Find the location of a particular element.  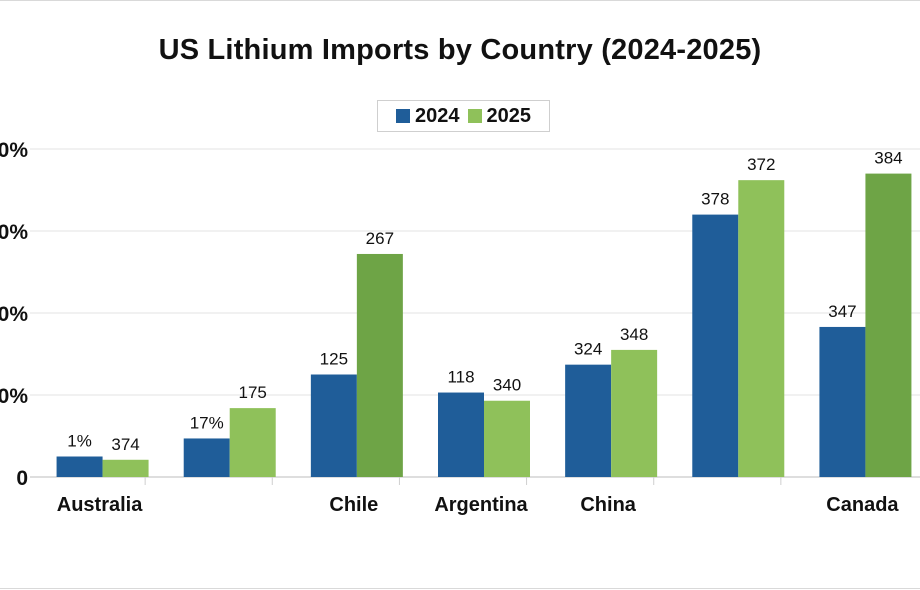

legend-label-2024: 2024 is located at coordinates (437, 115).